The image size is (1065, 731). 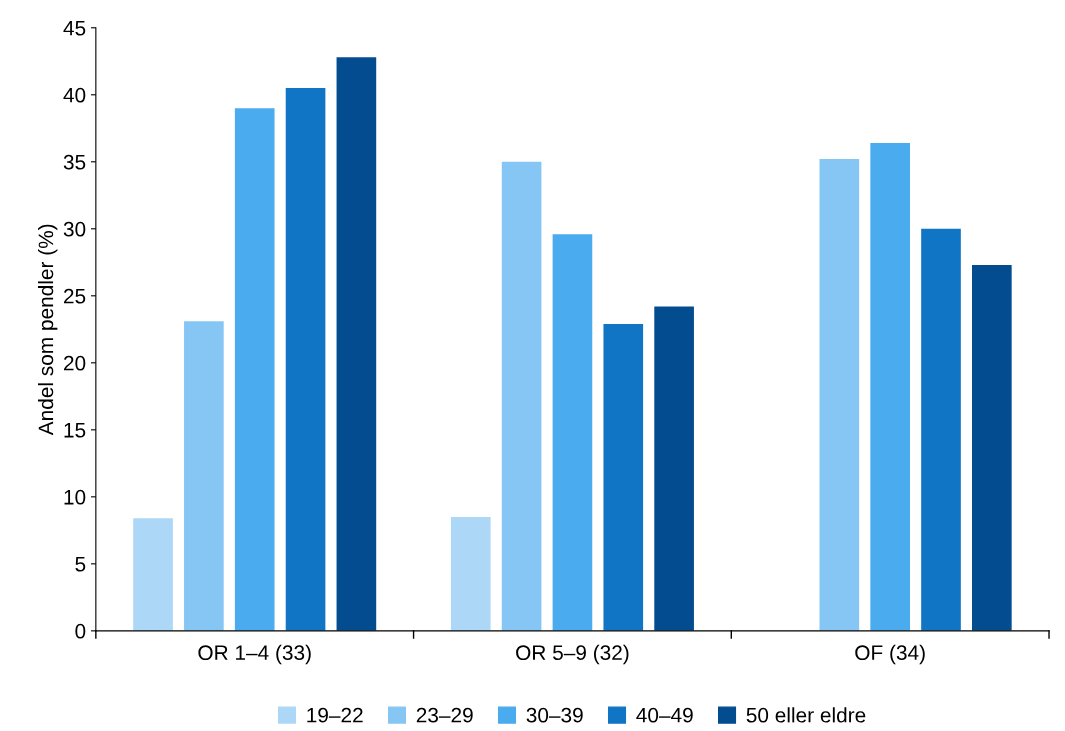 I want to click on y-tick-label: 10, so click(x=75, y=497).